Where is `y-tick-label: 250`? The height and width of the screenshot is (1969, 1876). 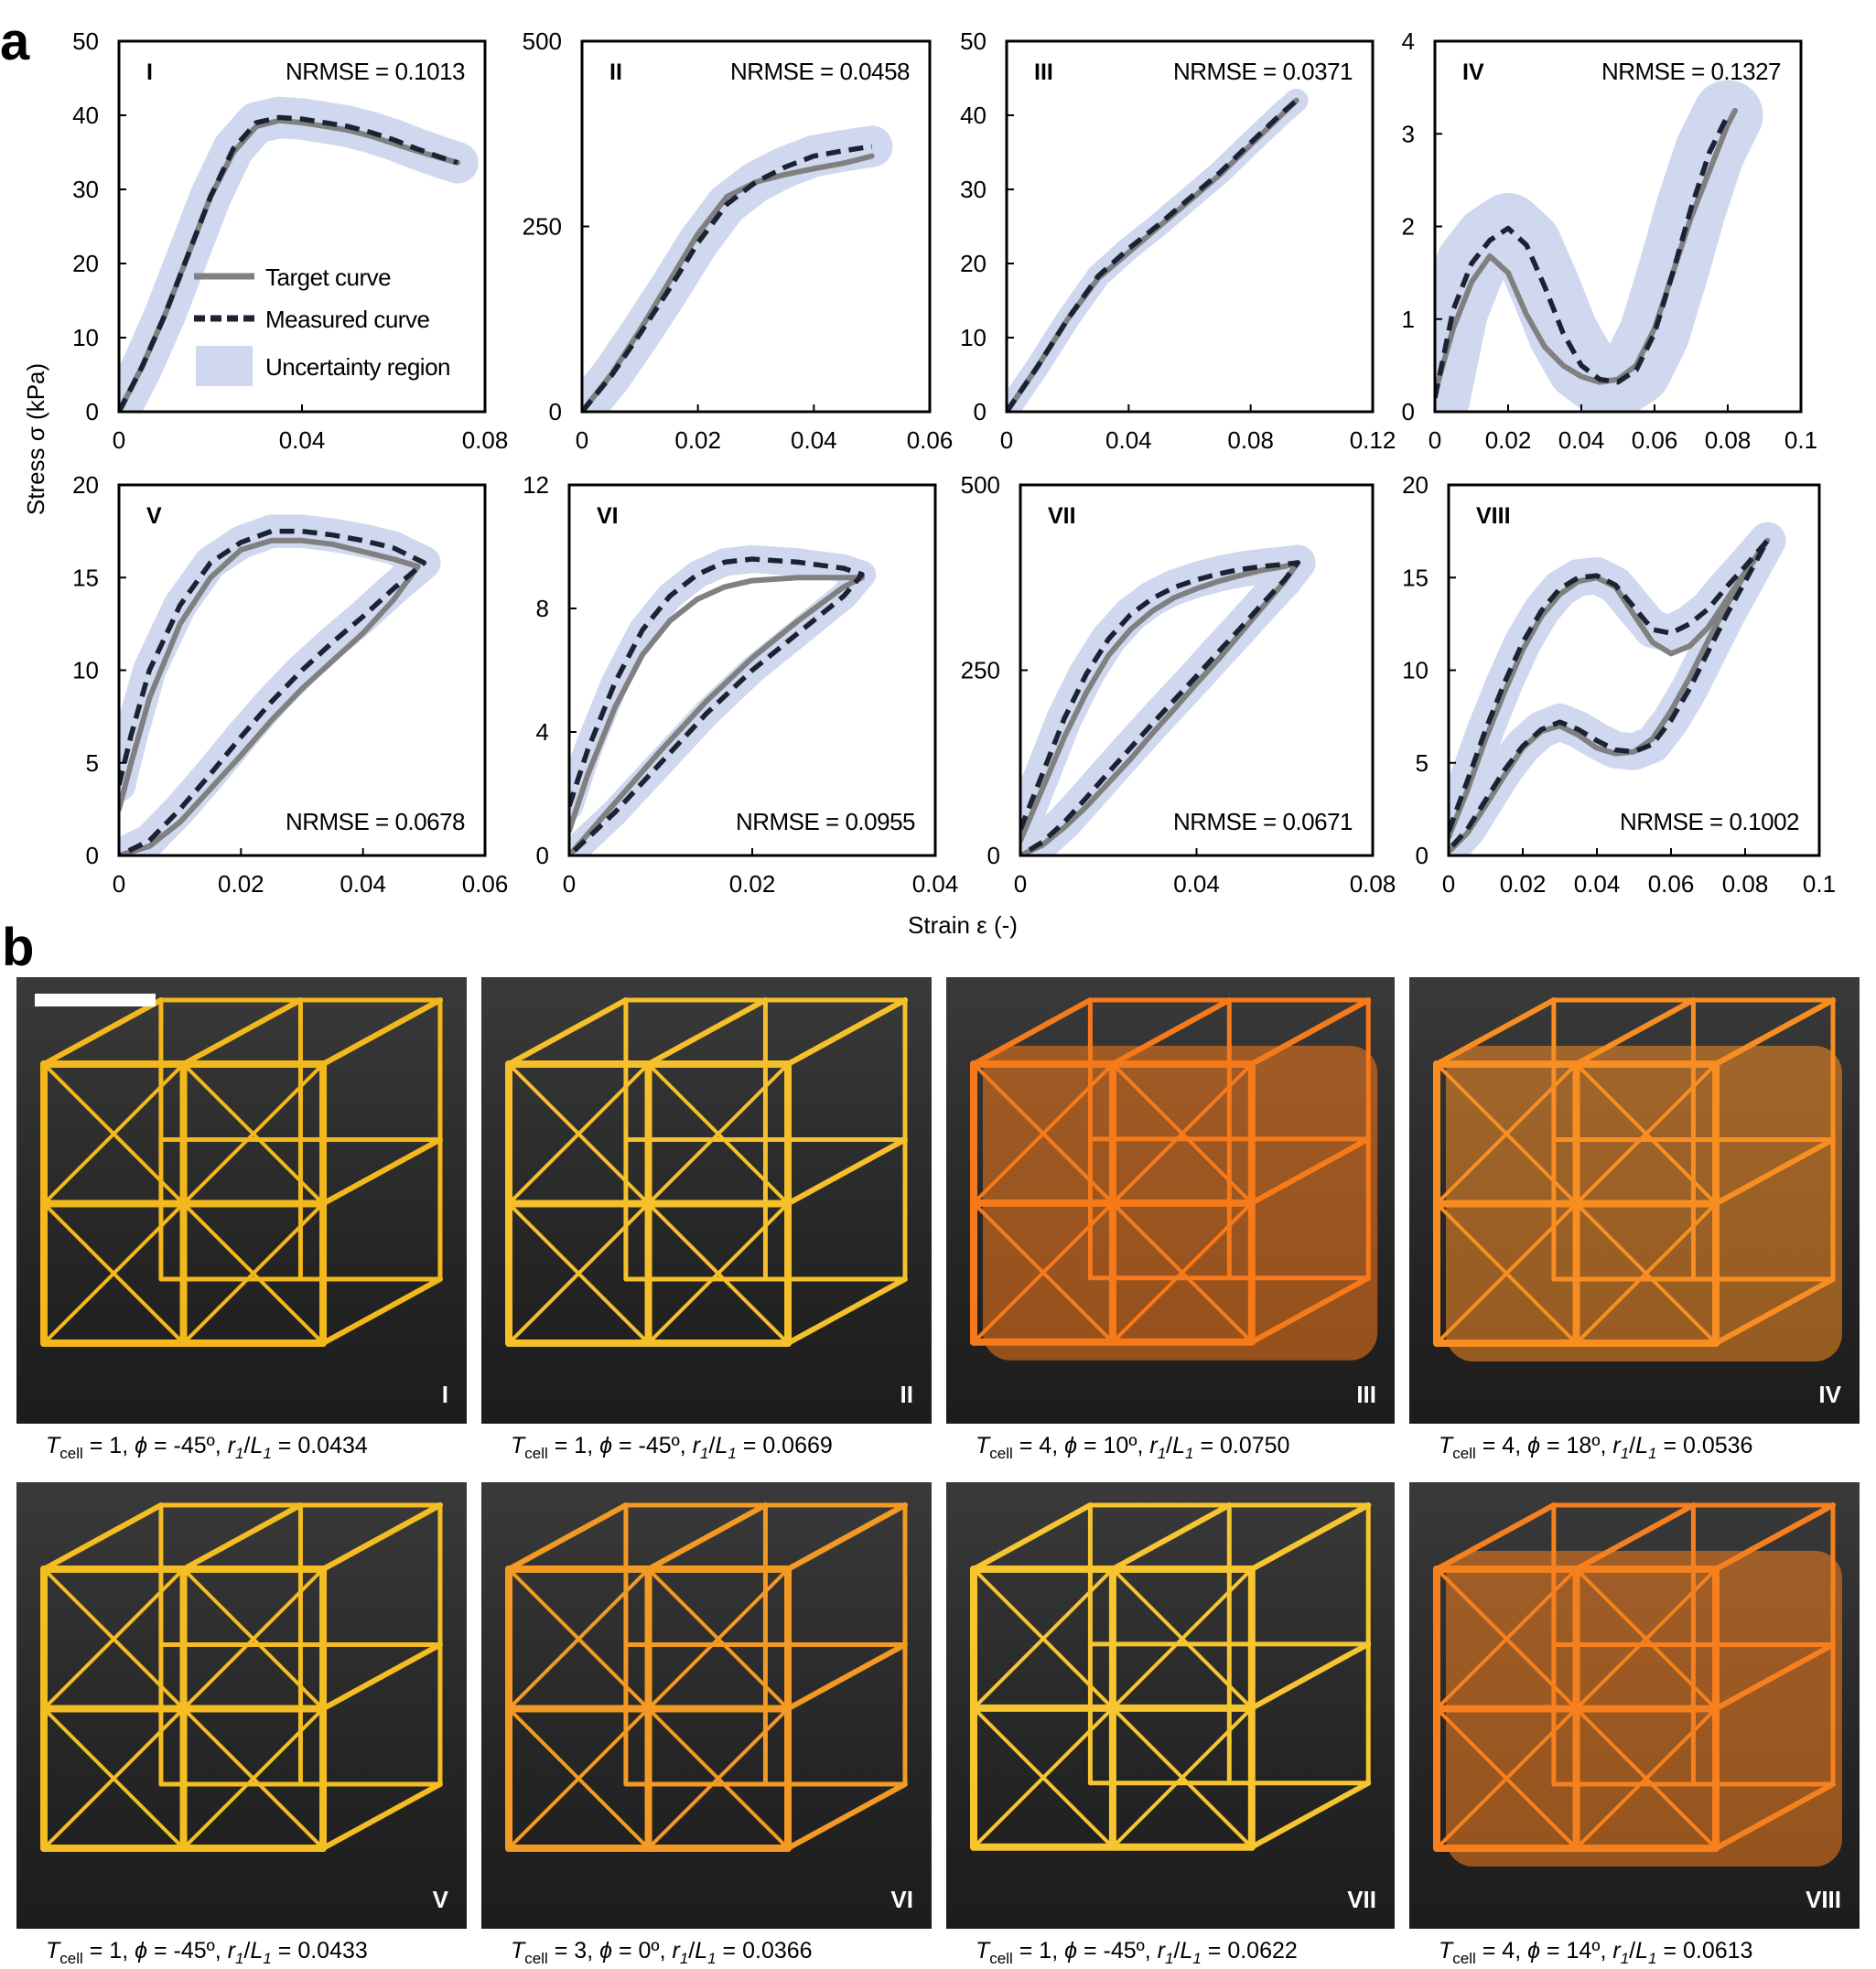 y-tick-label: 250 is located at coordinates (543, 227).